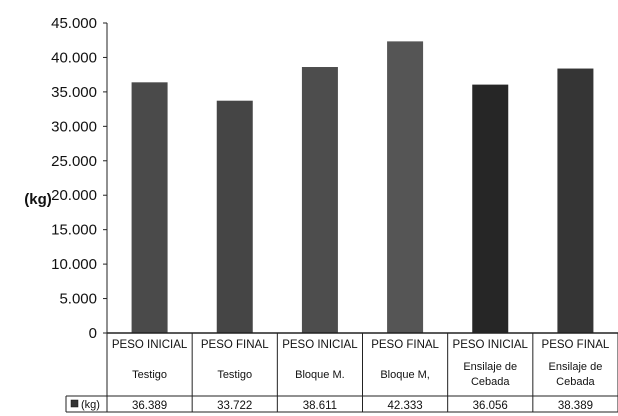  Describe the element at coordinates (90, 405) in the screenshot. I see `legend-label: (kg)` at that location.